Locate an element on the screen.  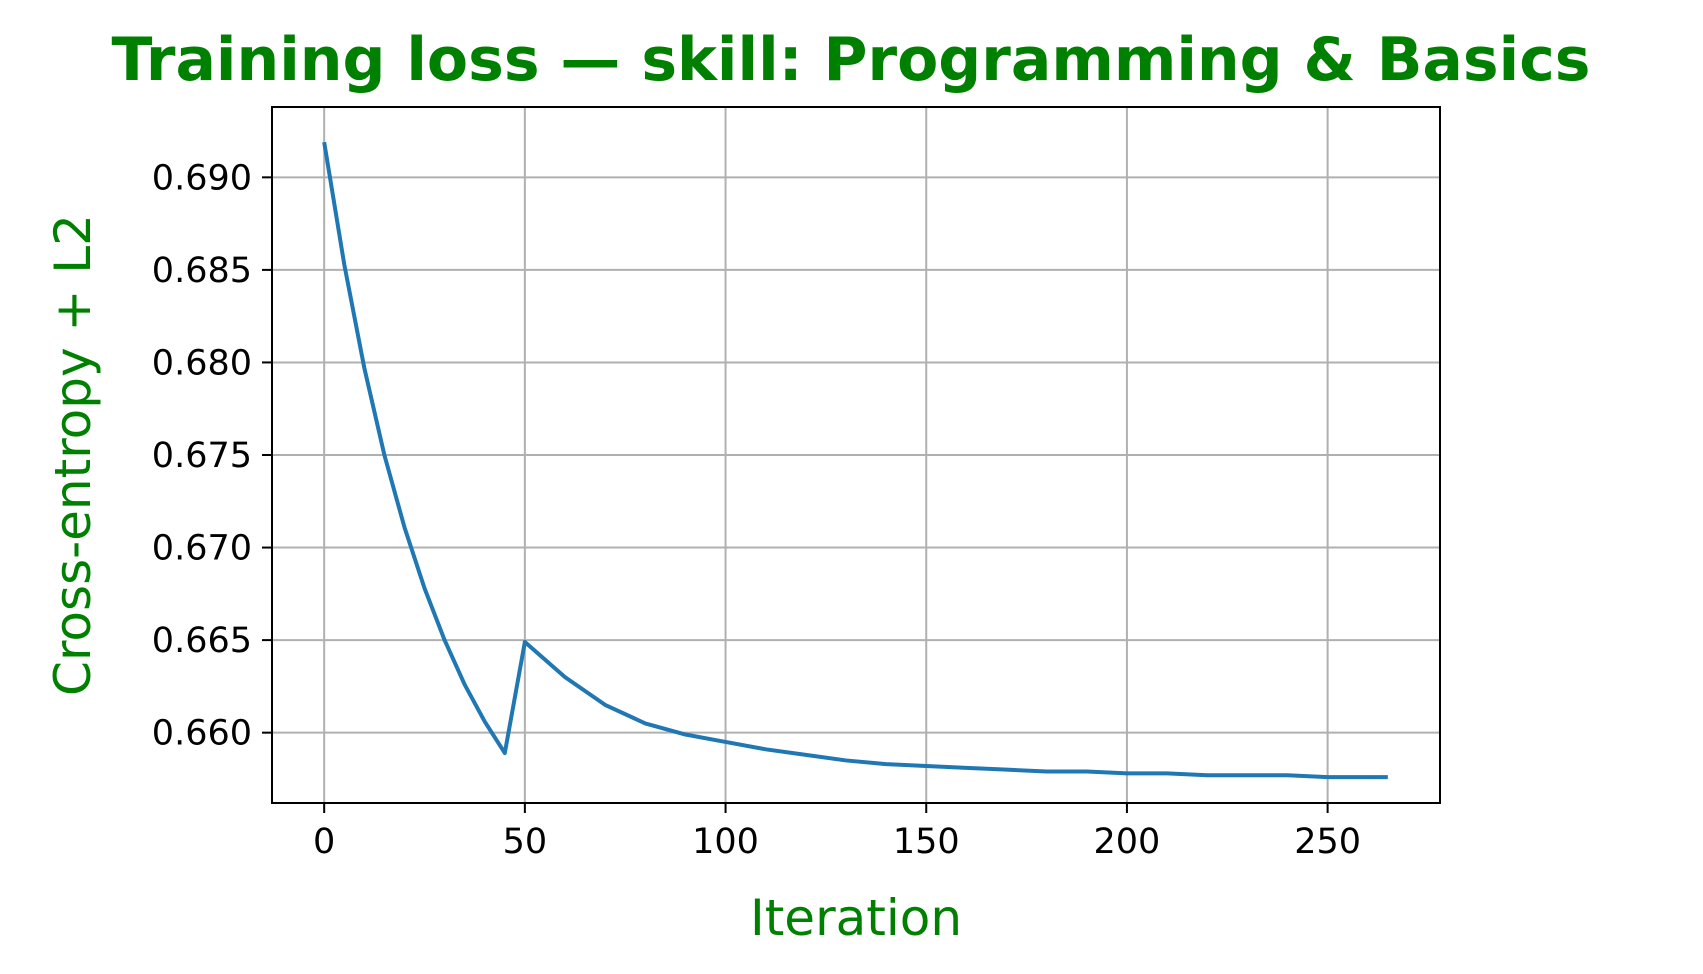
x-tick-label: 50 is located at coordinates (525, 842).